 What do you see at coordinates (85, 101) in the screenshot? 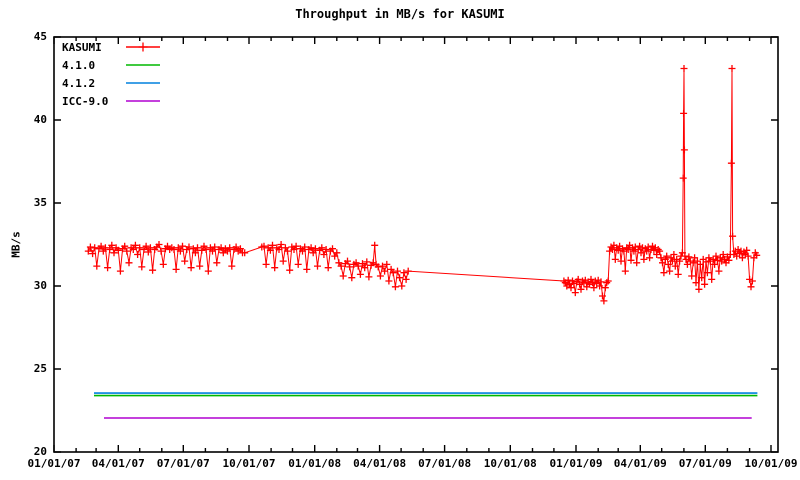
I see `legend-label: ICC-9.0` at bounding box center [85, 101].